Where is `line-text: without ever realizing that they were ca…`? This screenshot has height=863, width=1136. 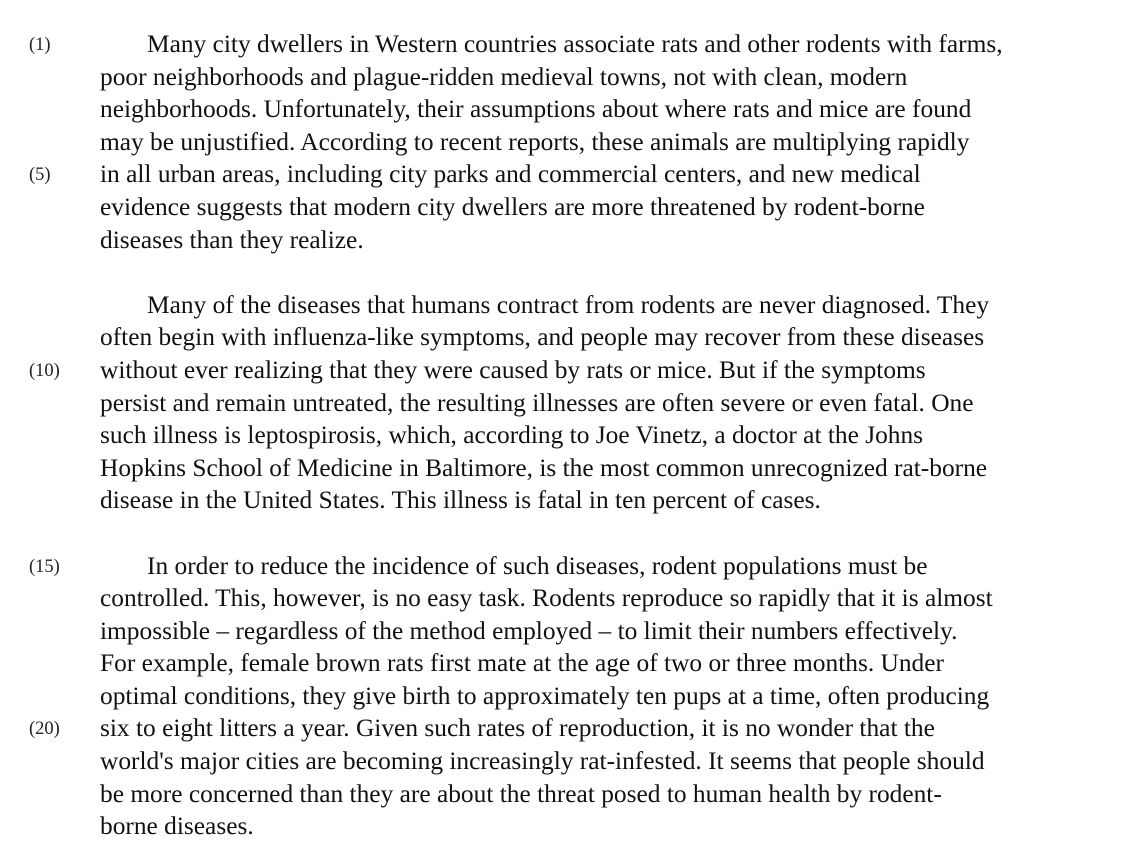
line-text: without ever realizing that they were ca… is located at coordinates (513, 369).